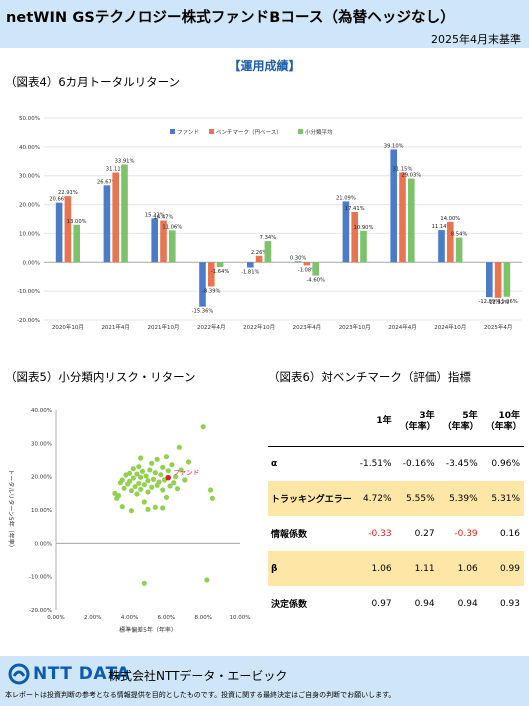  I want to click on metric-label: β, so click(312, 568).